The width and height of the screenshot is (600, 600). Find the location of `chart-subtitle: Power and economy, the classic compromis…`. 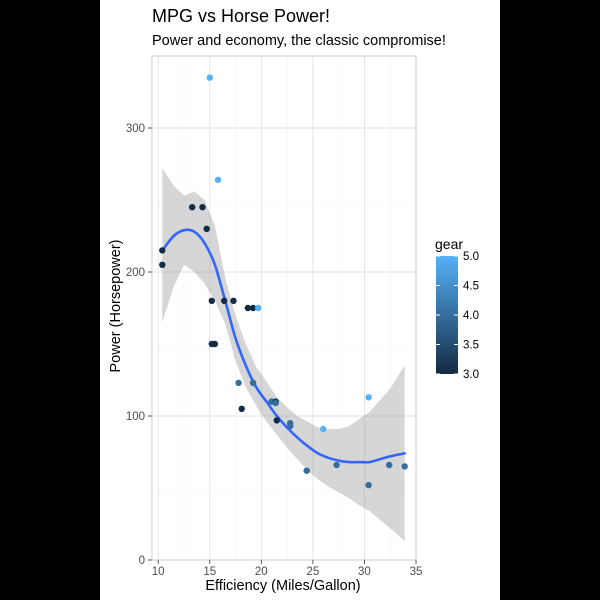

chart-subtitle: Power and economy, the classic compromis… is located at coordinates (299, 41).